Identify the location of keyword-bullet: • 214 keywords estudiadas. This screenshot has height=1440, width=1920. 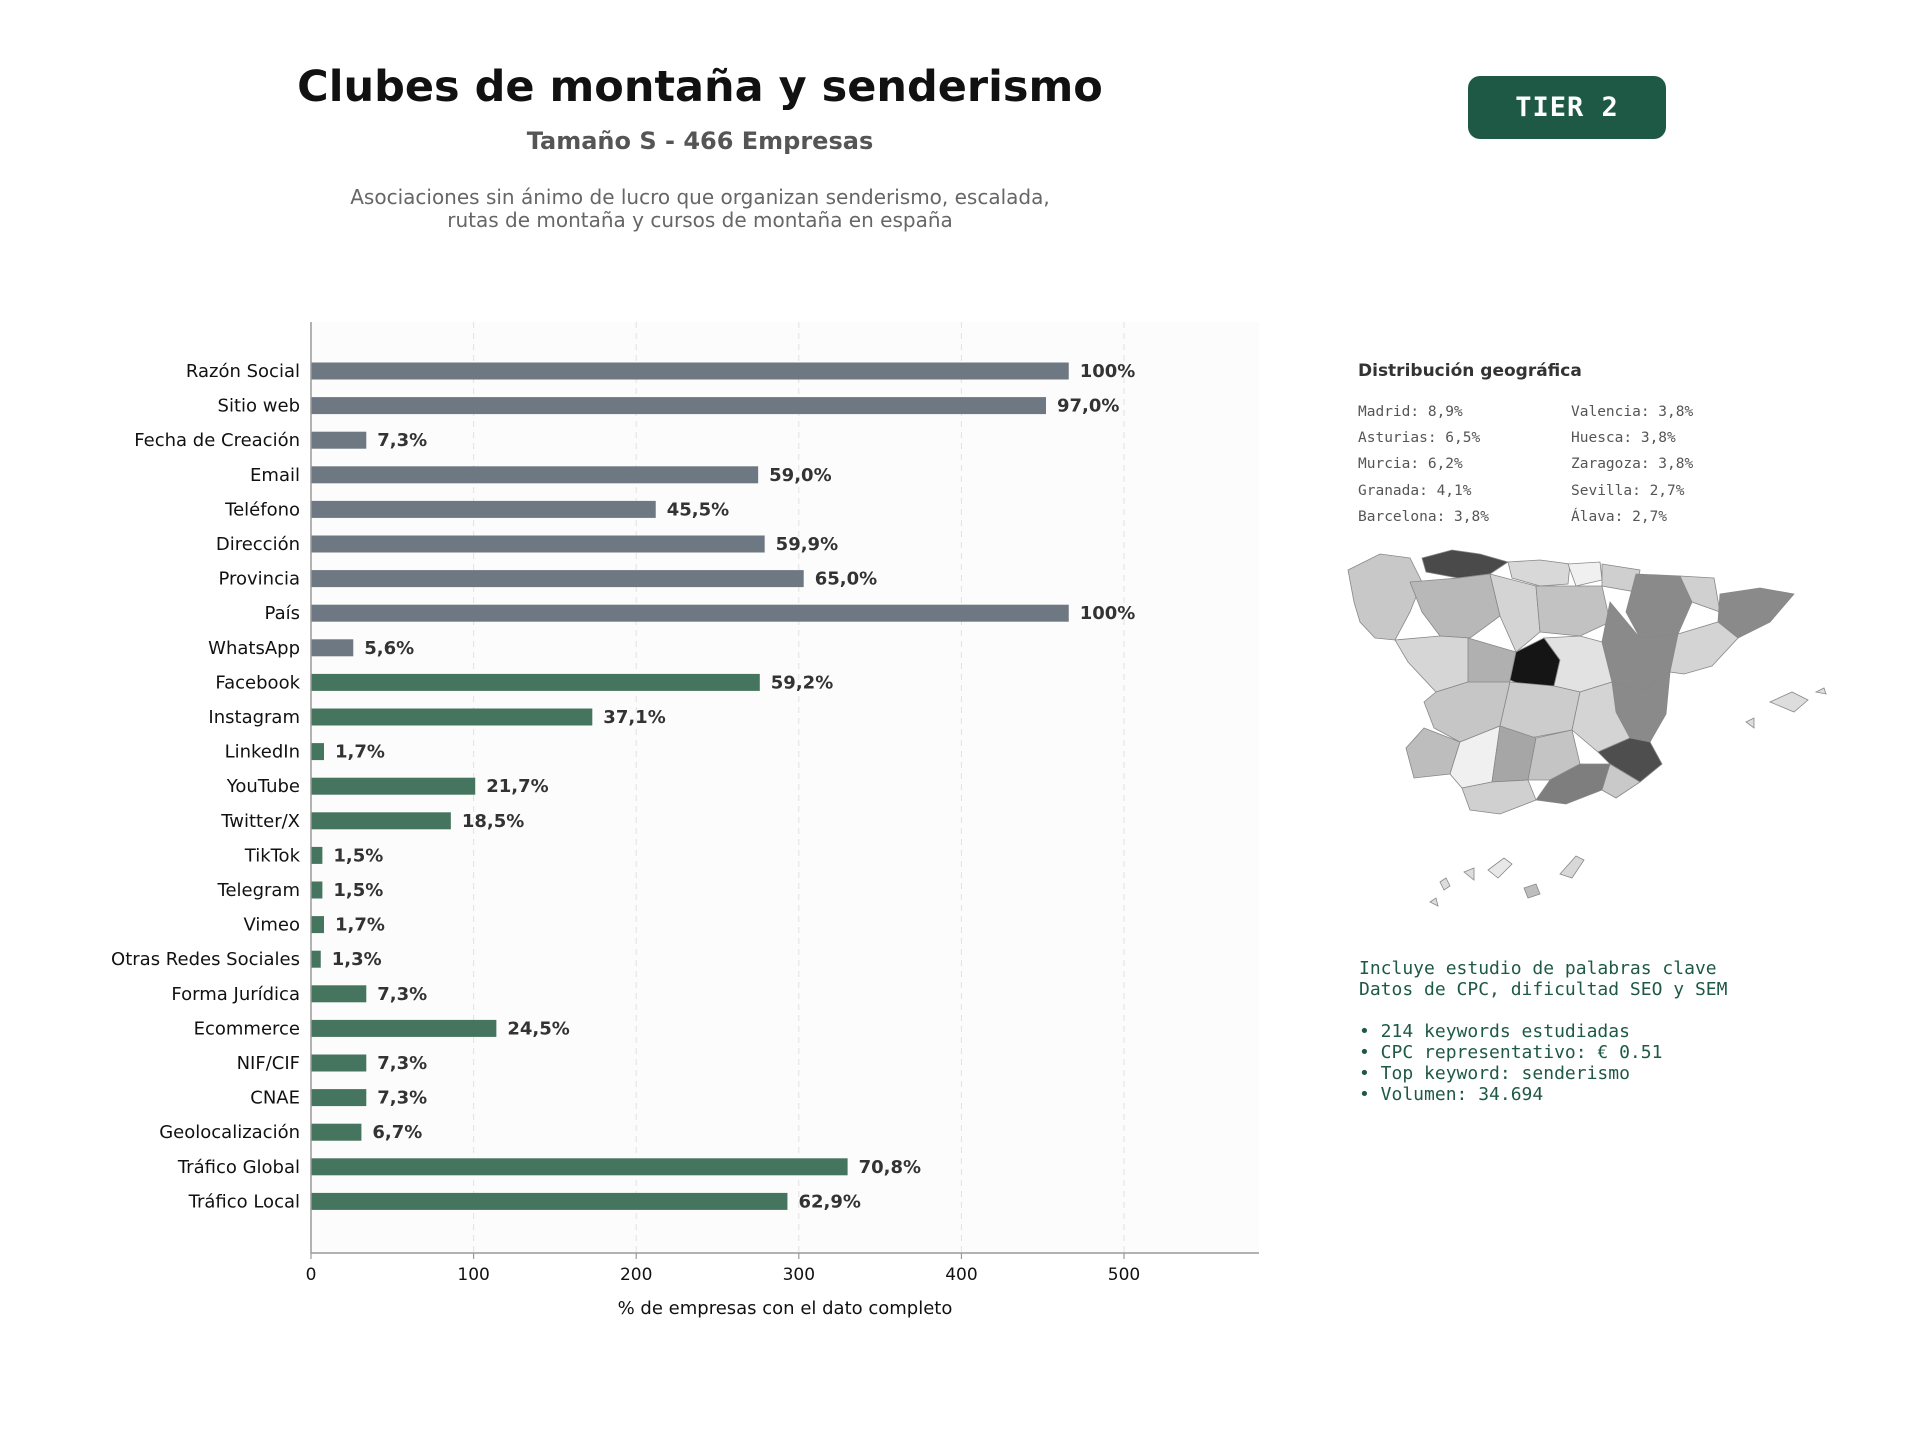
(1494, 1031).